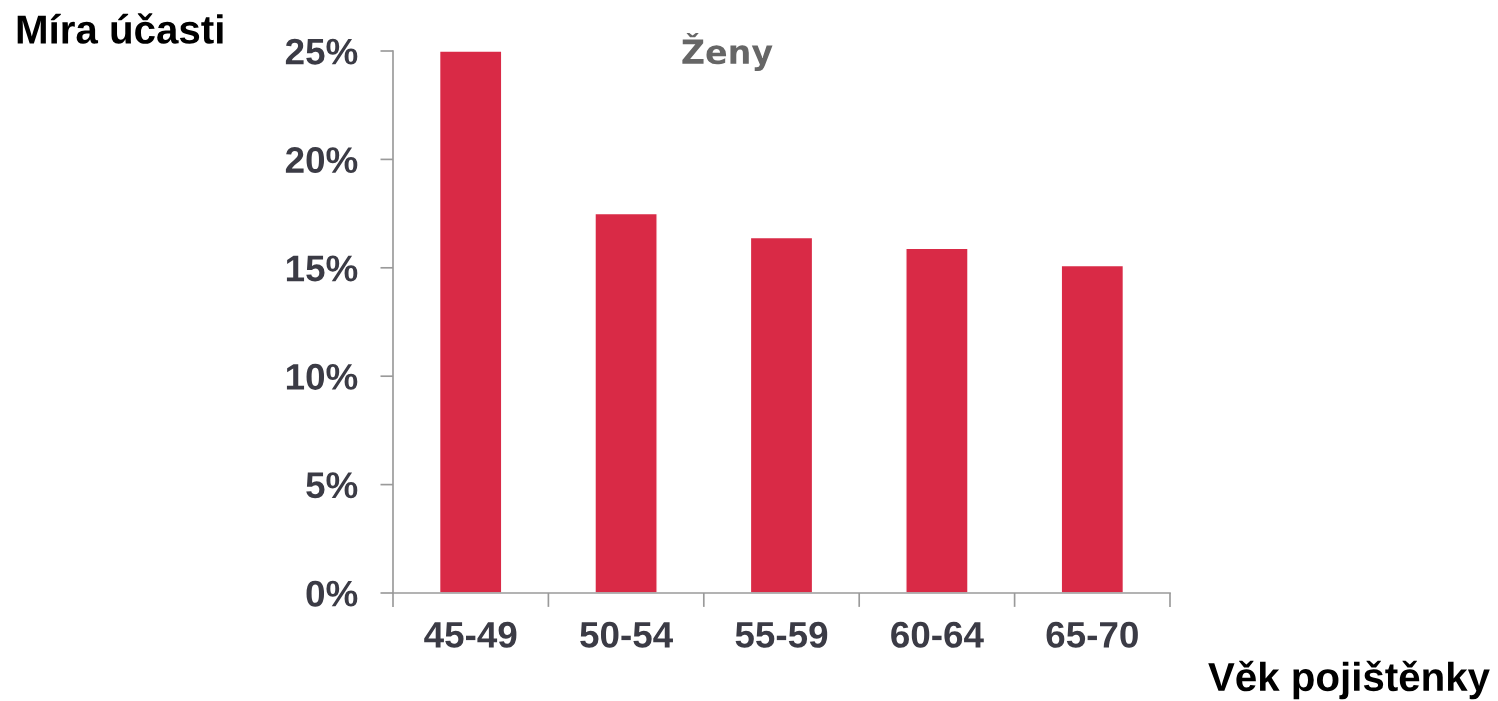  I want to click on x-tick-label: 55-59, so click(781, 634).